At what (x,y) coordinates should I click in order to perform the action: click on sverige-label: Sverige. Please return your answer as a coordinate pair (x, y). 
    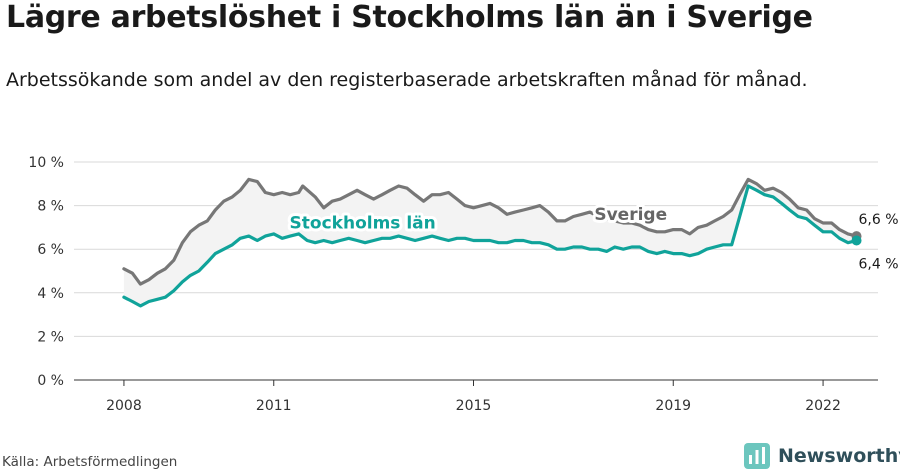
    Looking at the image, I should click on (630, 215).